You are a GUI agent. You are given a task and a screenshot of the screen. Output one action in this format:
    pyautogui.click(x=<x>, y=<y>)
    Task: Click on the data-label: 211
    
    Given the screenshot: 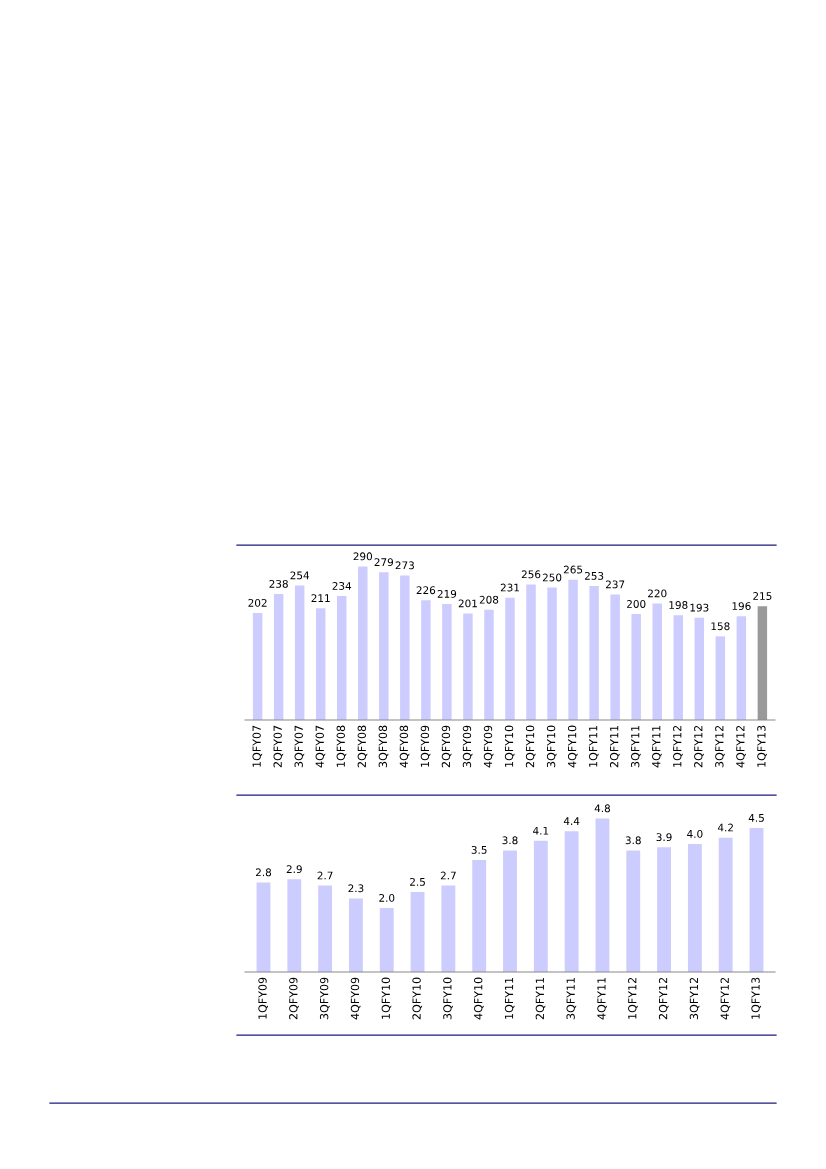 What is the action you would take?
    pyautogui.click(x=320, y=598)
    